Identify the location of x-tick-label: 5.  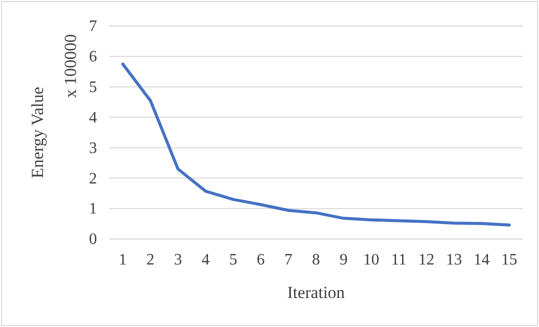
(233, 259).